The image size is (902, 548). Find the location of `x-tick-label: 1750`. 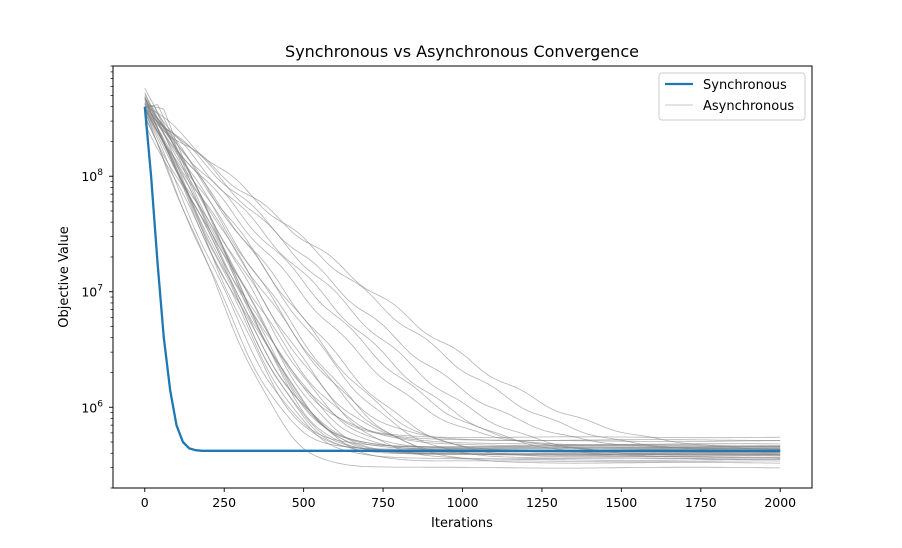

x-tick-label: 1750 is located at coordinates (701, 502).